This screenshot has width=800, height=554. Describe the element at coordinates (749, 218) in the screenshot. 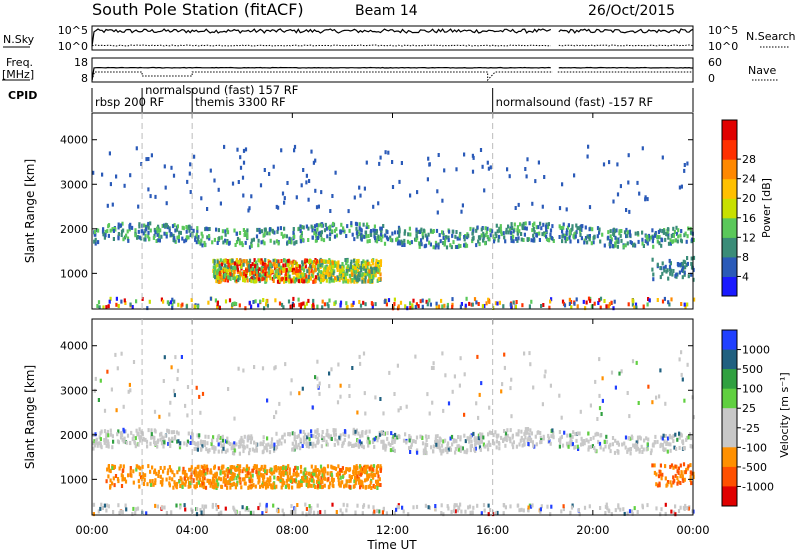

I see `colorbar-tick-label: 16` at that location.